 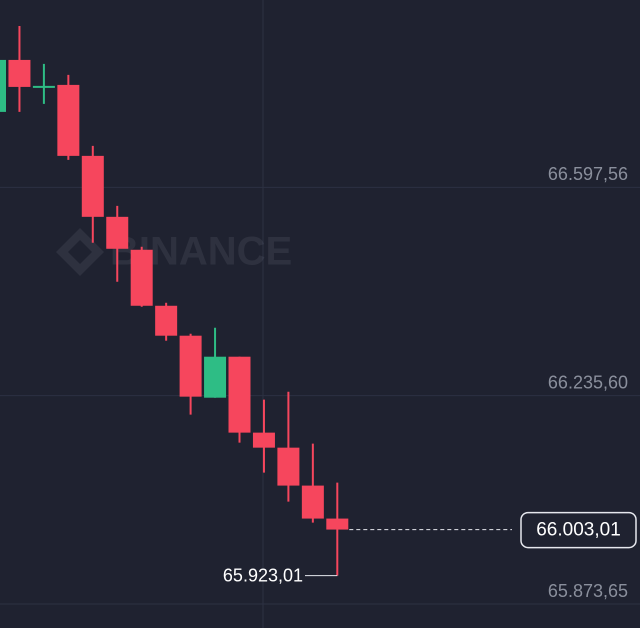 What do you see at coordinates (263, 575) in the screenshot?
I see `low-marker-label: 65.923,01` at bounding box center [263, 575].